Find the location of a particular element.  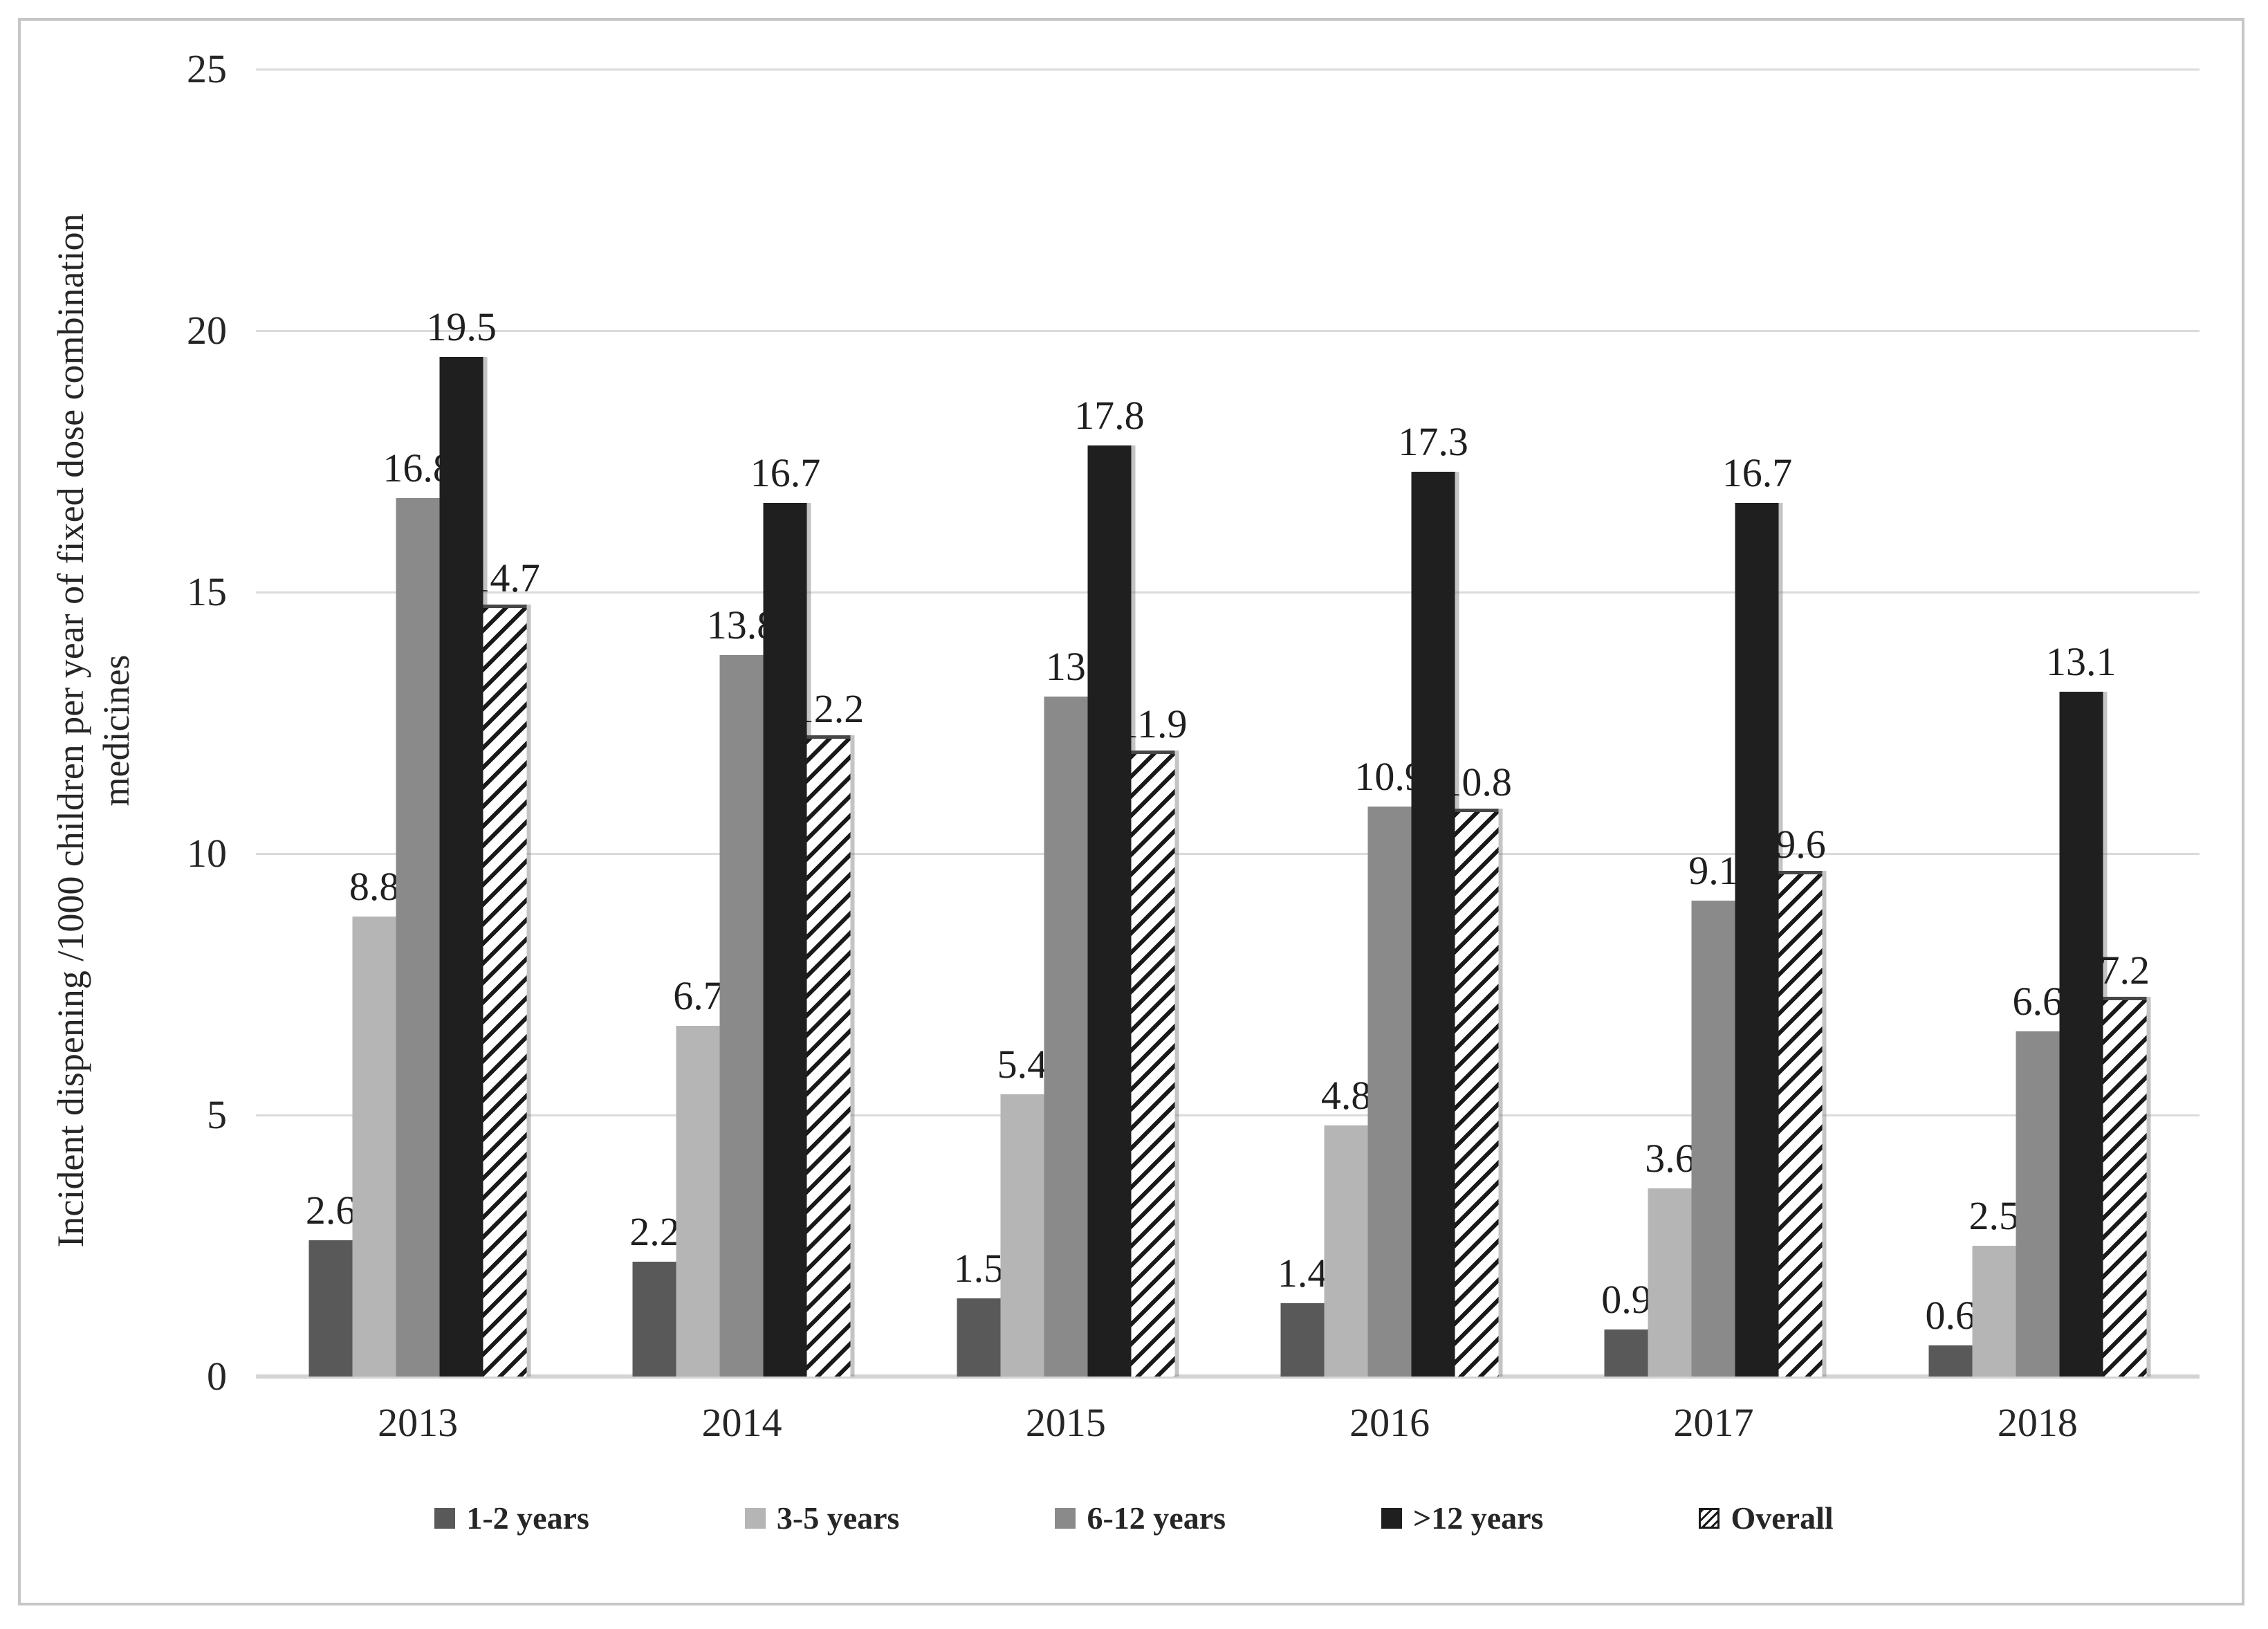

bar: 9.1 is located at coordinates (1713, 1114).